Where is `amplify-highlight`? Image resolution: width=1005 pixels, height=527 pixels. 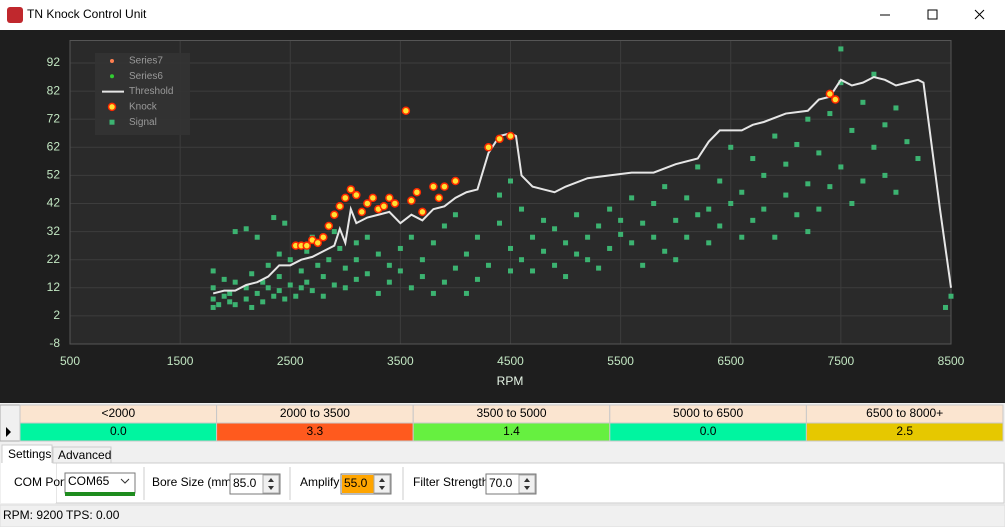 amplify-highlight is located at coordinates (358, 484).